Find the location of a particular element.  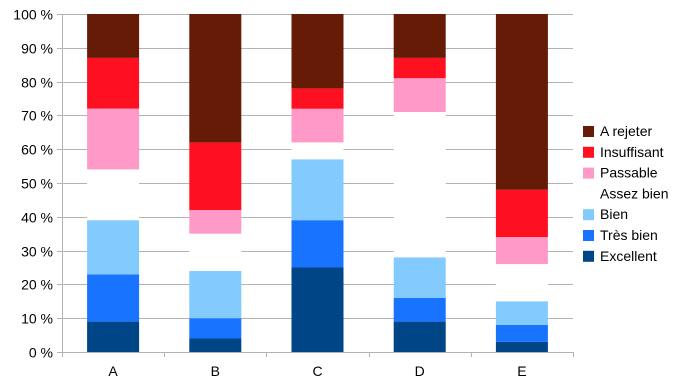

bar-A-très-bien is located at coordinates (113, 298).